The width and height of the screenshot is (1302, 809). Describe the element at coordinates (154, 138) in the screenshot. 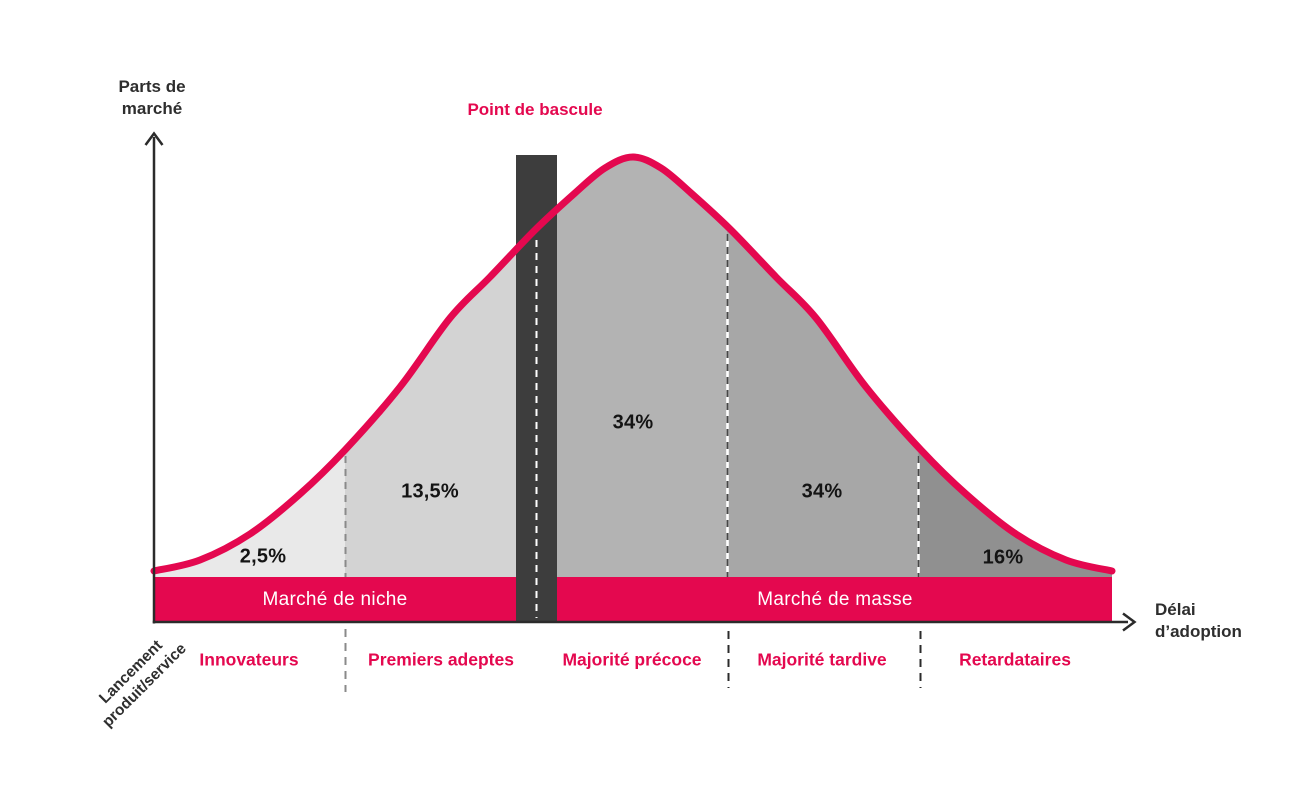

I see `y-axis-arrow-icon` at that location.